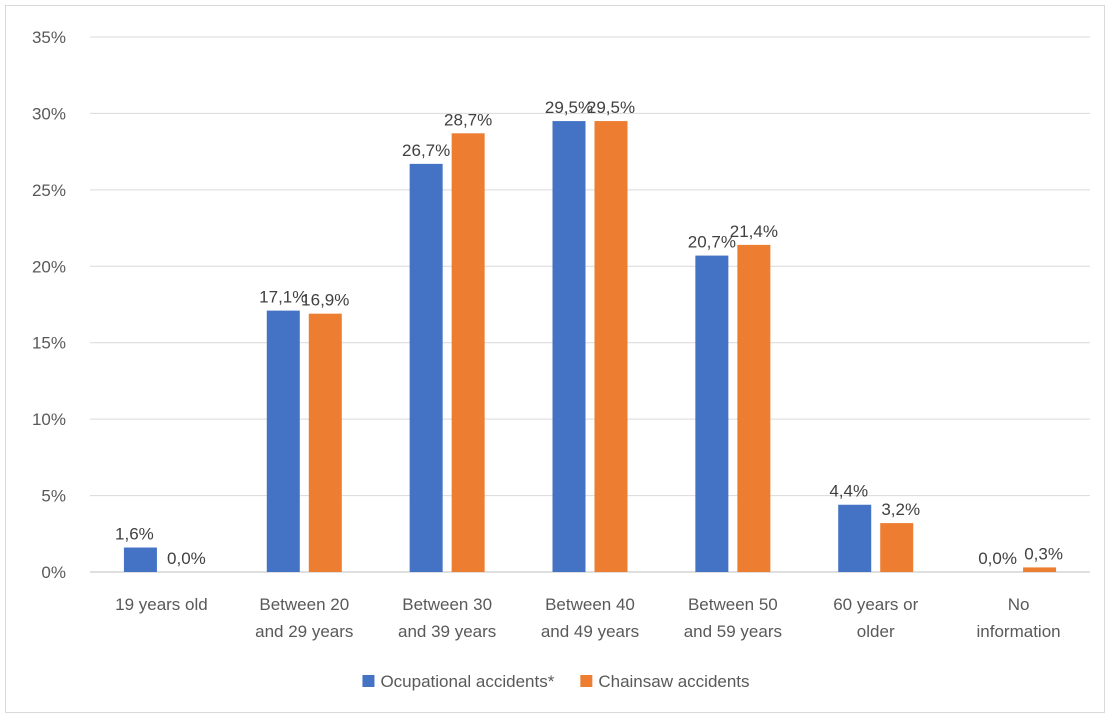 The image size is (1112, 720). What do you see at coordinates (161, 604) in the screenshot?
I see `x-category-label: 19 years old` at bounding box center [161, 604].